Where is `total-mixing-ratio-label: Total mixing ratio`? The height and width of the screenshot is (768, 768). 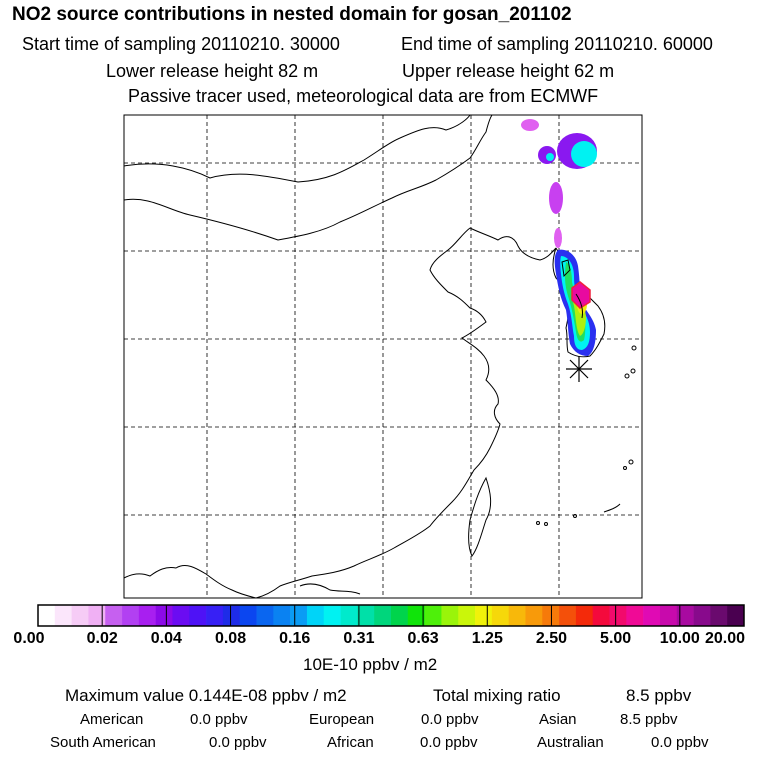
total-mixing-ratio-label: Total mixing ratio is located at coordinates (497, 695).